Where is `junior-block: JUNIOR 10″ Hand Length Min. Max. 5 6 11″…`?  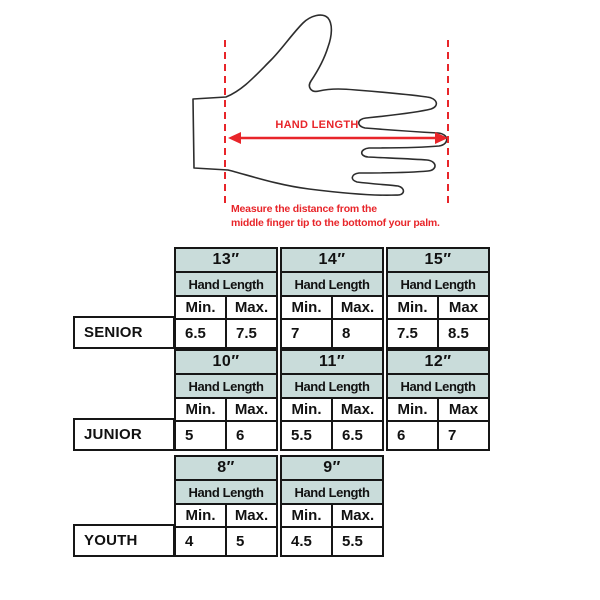 junior-block: JUNIOR 10″ Hand Length Min. Max. 5 6 11″… is located at coordinates (282, 400).